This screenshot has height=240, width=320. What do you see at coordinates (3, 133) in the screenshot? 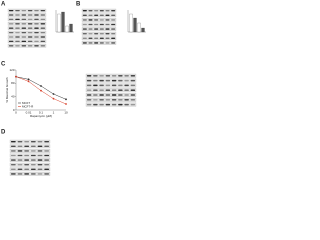
I see `panel-label: D` at bounding box center [3, 133].